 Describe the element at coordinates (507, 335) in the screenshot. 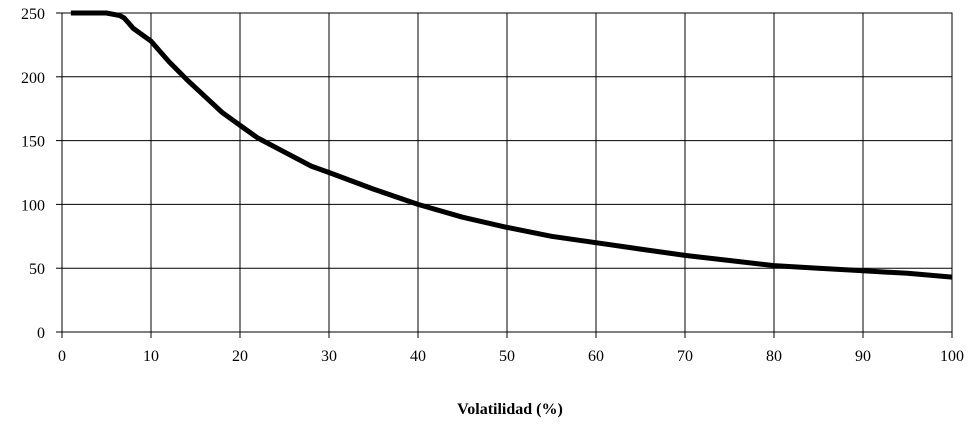

I see `x-axis-ticks` at that location.